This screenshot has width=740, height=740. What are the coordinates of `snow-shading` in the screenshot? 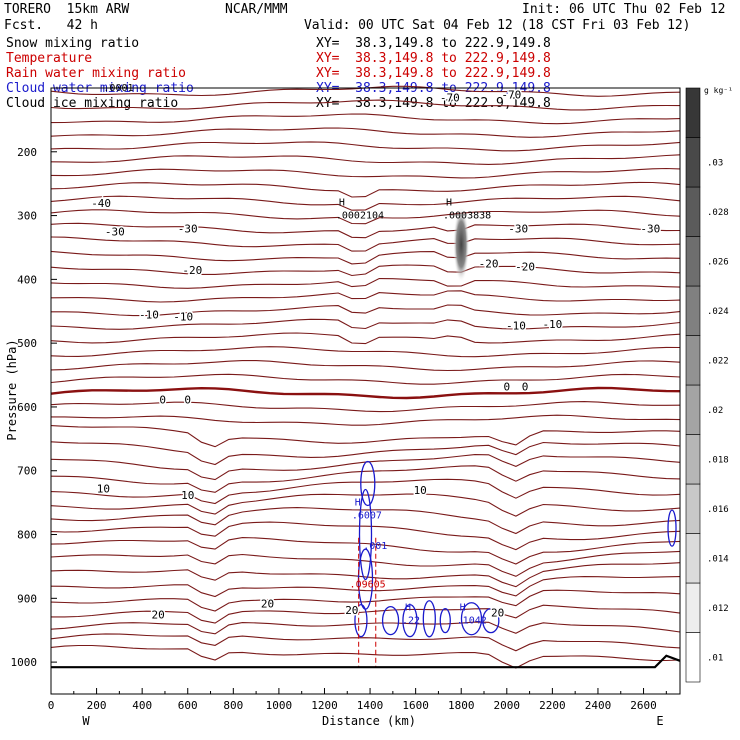 It's located at (461, 244).